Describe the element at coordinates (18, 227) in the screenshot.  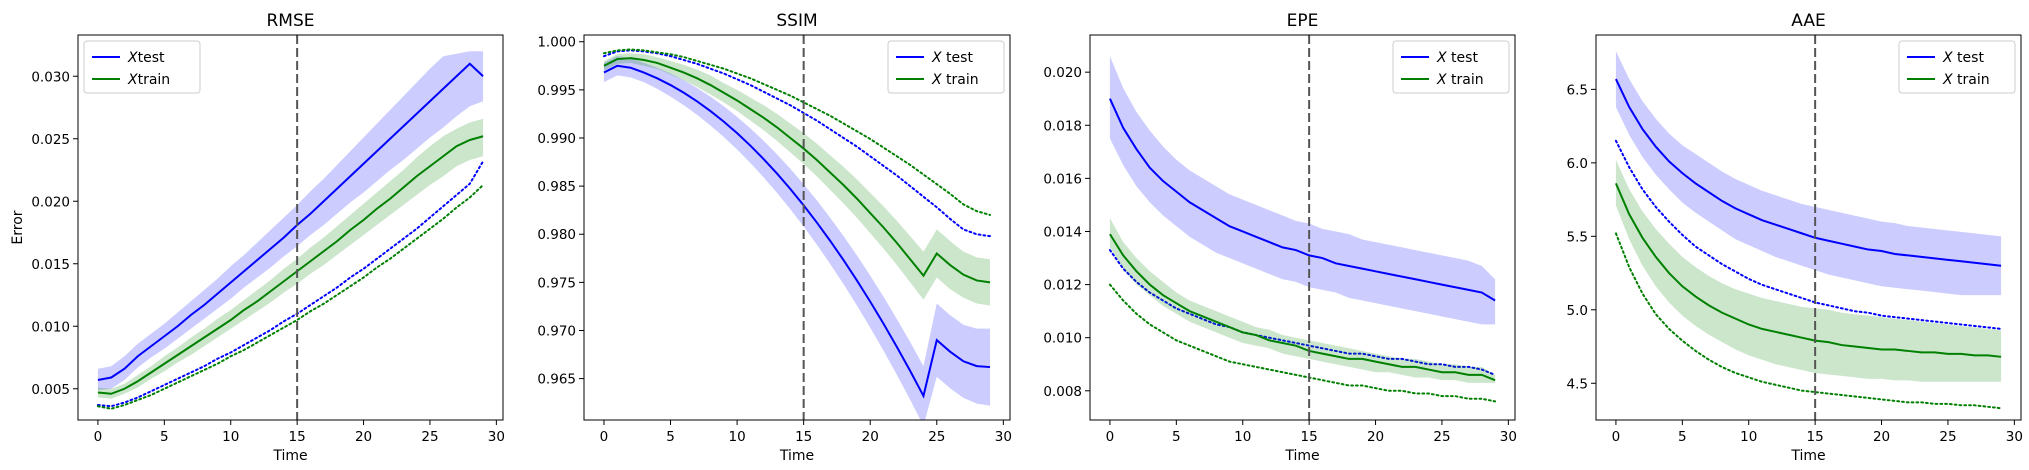
I see `y-axis-label: Error` at that location.